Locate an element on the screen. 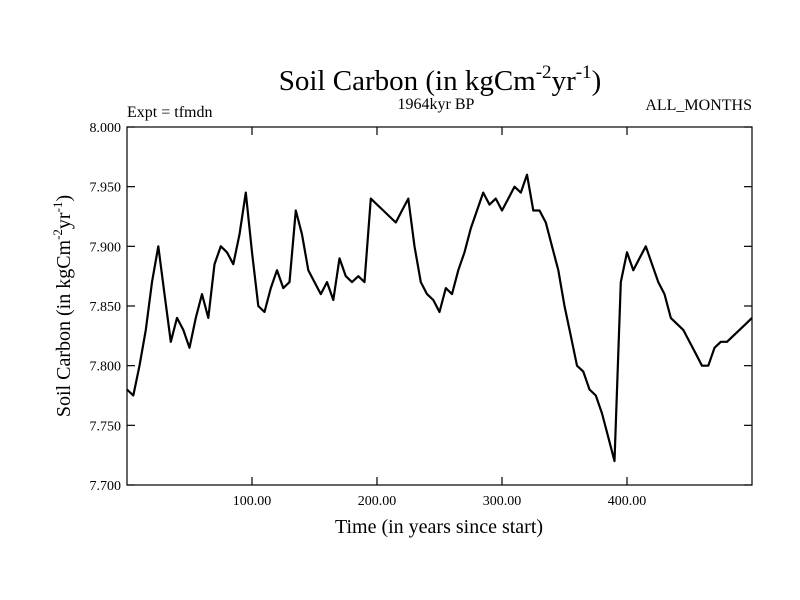 The image size is (800, 600). x-tick-label: 200.00 is located at coordinates (377, 501).